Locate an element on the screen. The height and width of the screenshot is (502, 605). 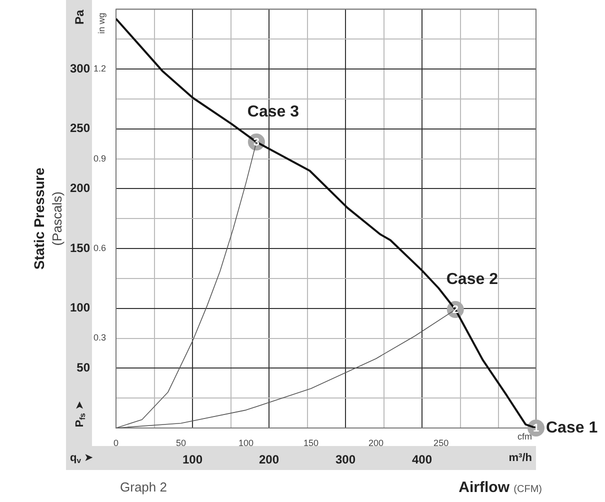
y-tick-label: 100 is located at coordinates (80, 307).